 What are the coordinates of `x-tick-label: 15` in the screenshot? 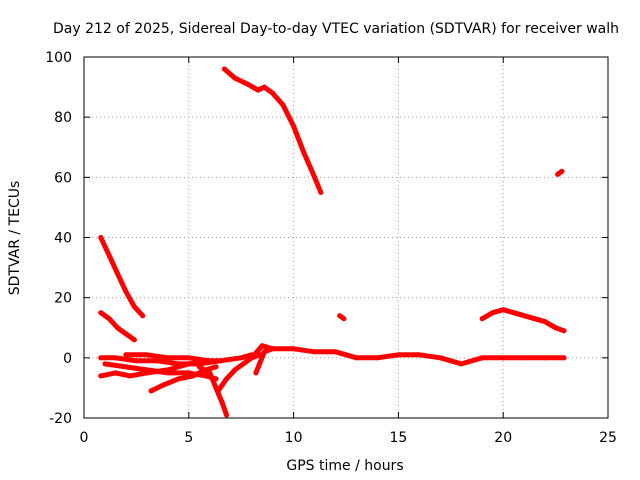 It's located at (398, 438).